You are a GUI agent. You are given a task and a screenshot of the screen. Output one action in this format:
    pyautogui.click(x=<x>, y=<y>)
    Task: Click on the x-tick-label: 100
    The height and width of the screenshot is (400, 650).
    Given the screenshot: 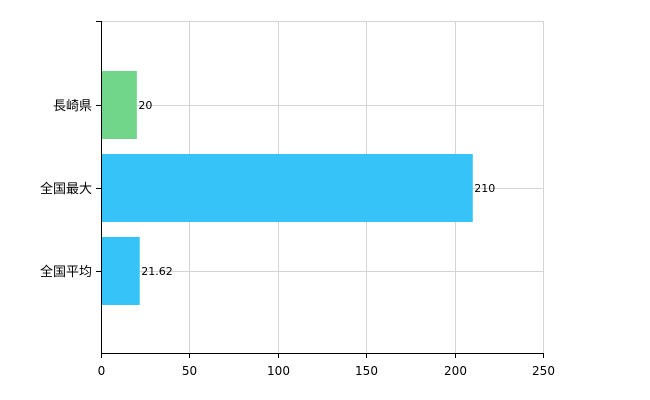 What is the action you would take?
    pyautogui.click(x=278, y=371)
    